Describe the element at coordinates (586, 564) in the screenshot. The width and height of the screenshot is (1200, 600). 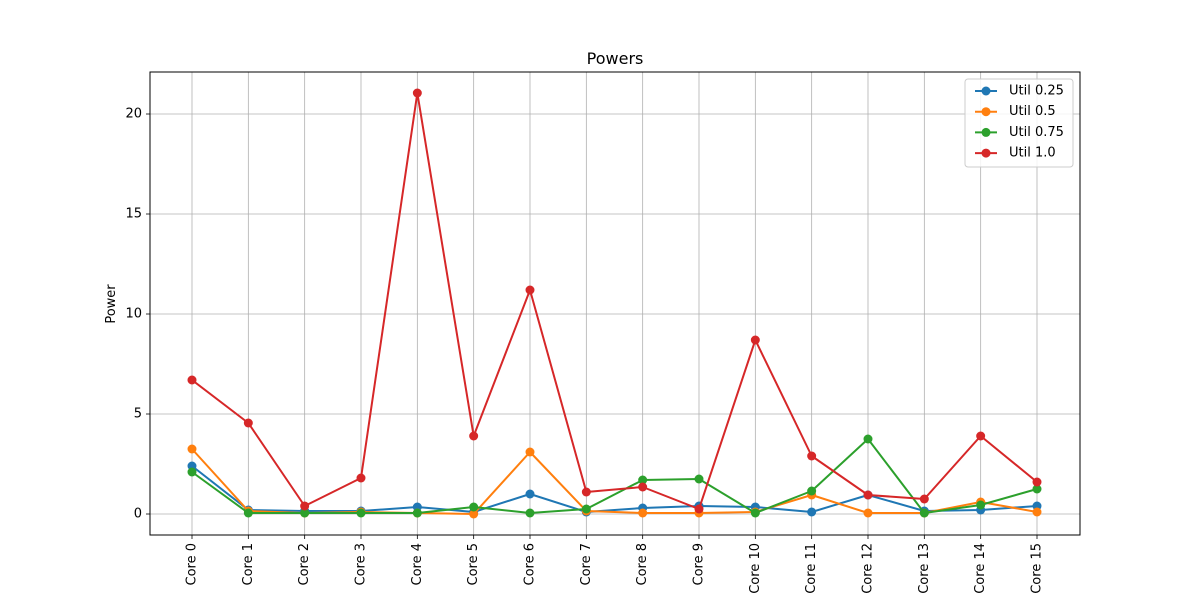
I see `x-tick-label: Core 7` at that location.